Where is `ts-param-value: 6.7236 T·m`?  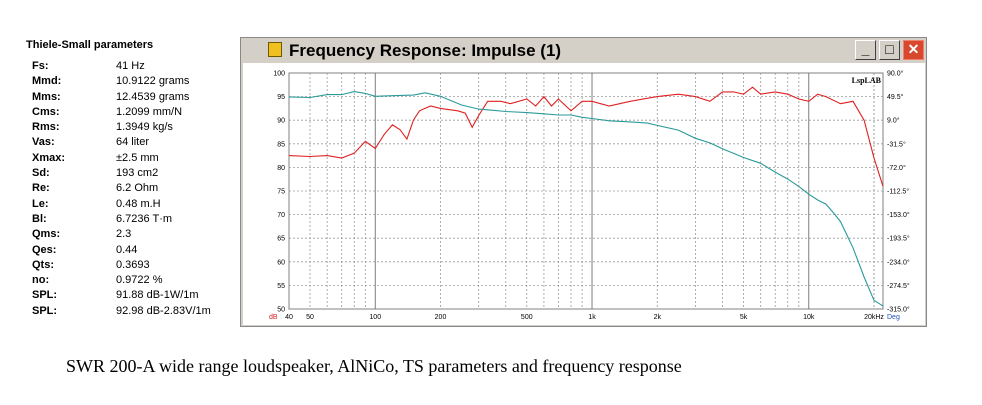 ts-param-value: 6.7236 T·m is located at coordinates (144, 218).